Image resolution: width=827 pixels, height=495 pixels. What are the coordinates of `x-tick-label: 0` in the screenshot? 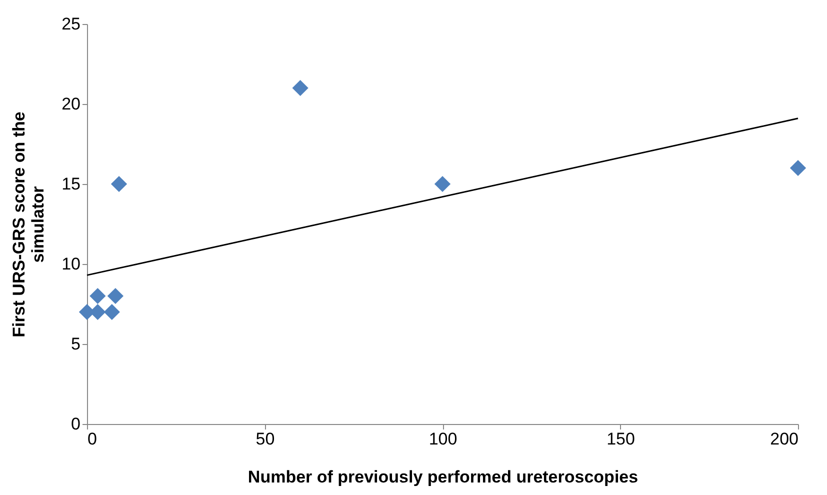 It's located at (92, 439).